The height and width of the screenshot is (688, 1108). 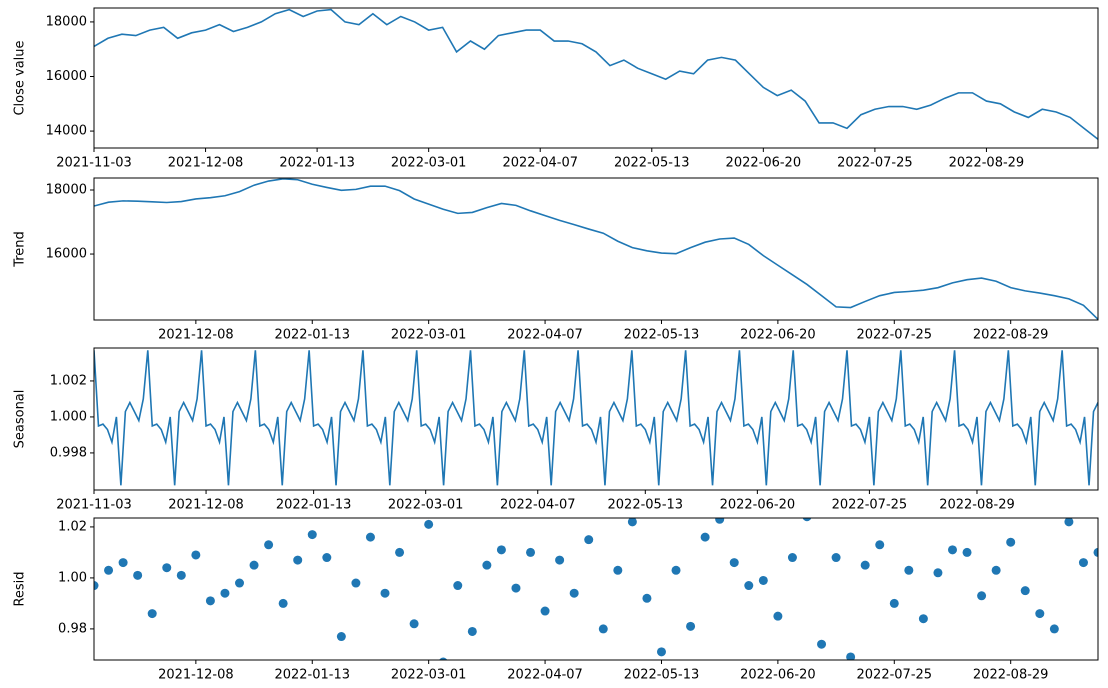 What do you see at coordinates (20, 77) in the screenshot?
I see `y-axis-label: Close value` at bounding box center [20, 77].